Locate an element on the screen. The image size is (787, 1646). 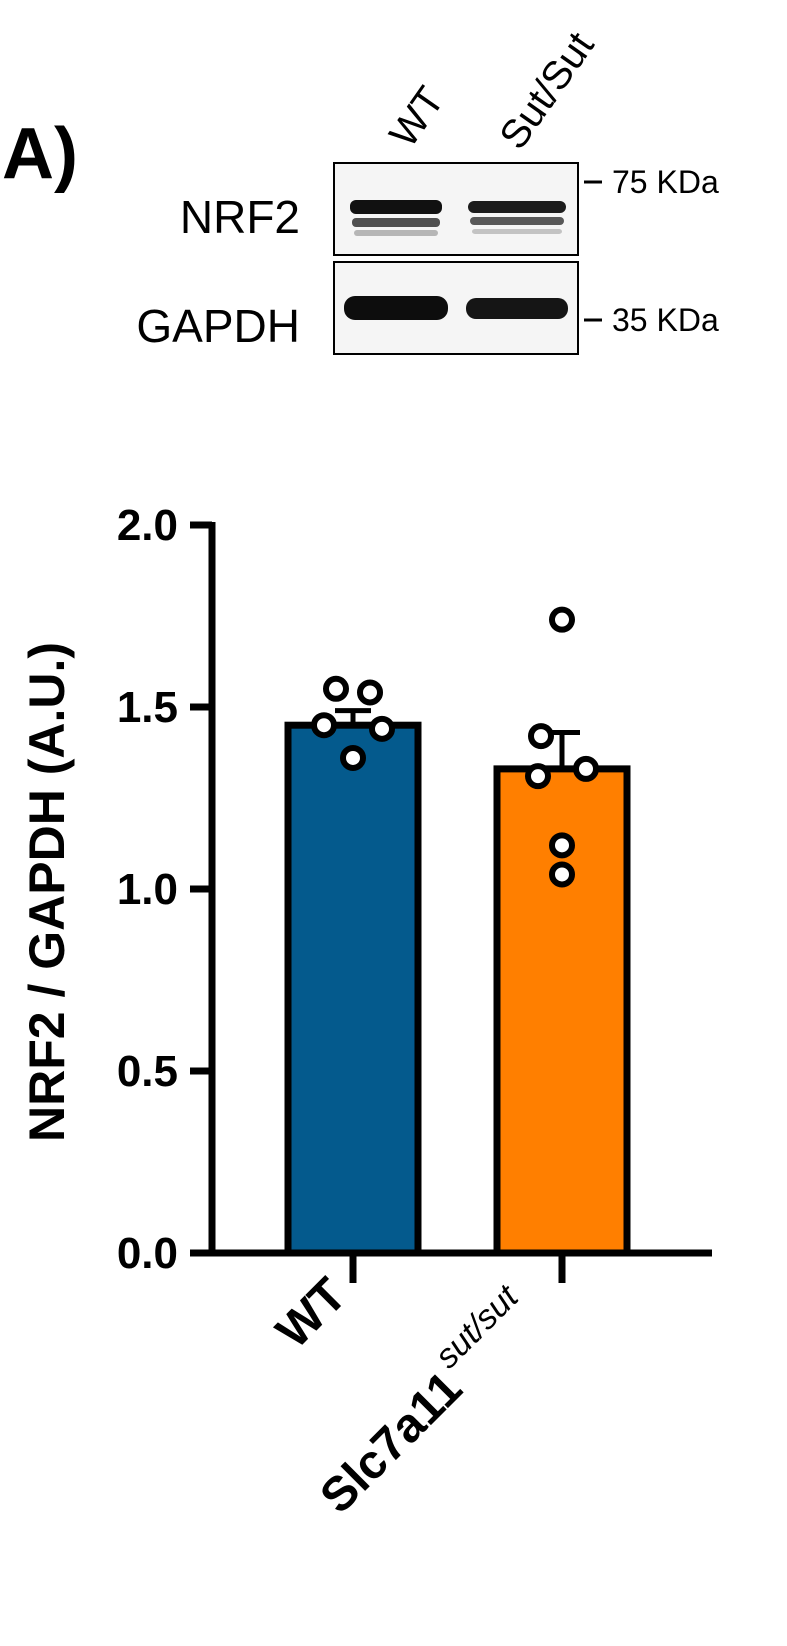
bar-wt is located at coordinates (353, 989).